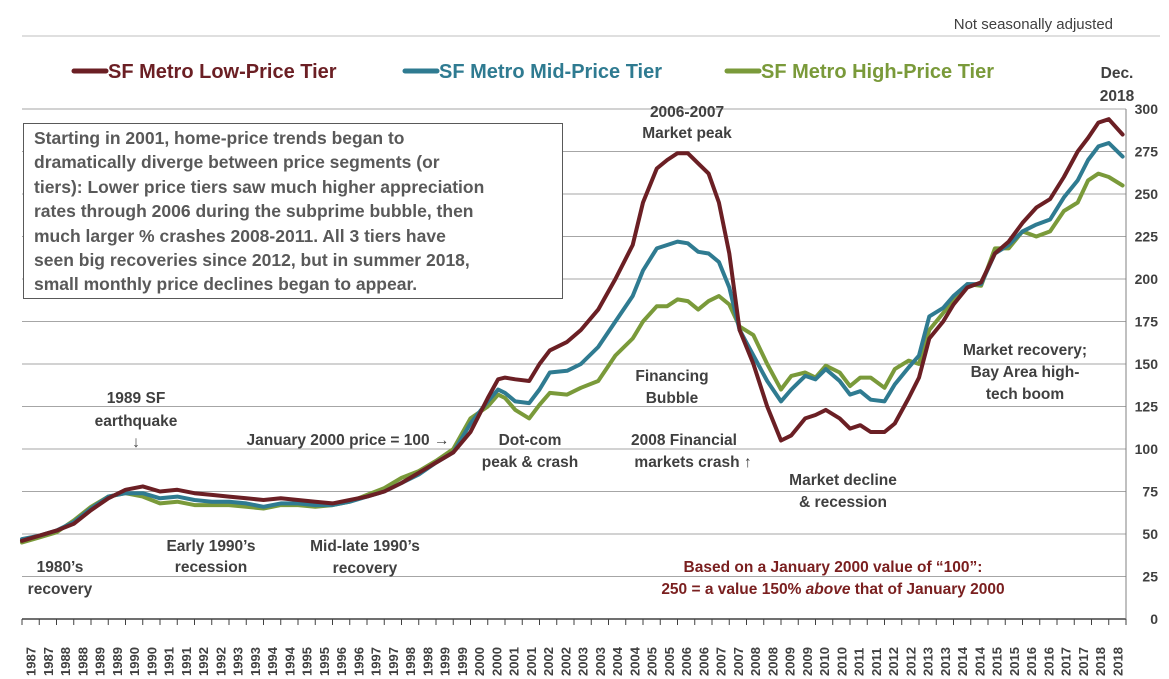  What do you see at coordinates (1117, 96) in the screenshot?
I see `dec-2018-label-2: 2018` at bounding box center [1117, 96].